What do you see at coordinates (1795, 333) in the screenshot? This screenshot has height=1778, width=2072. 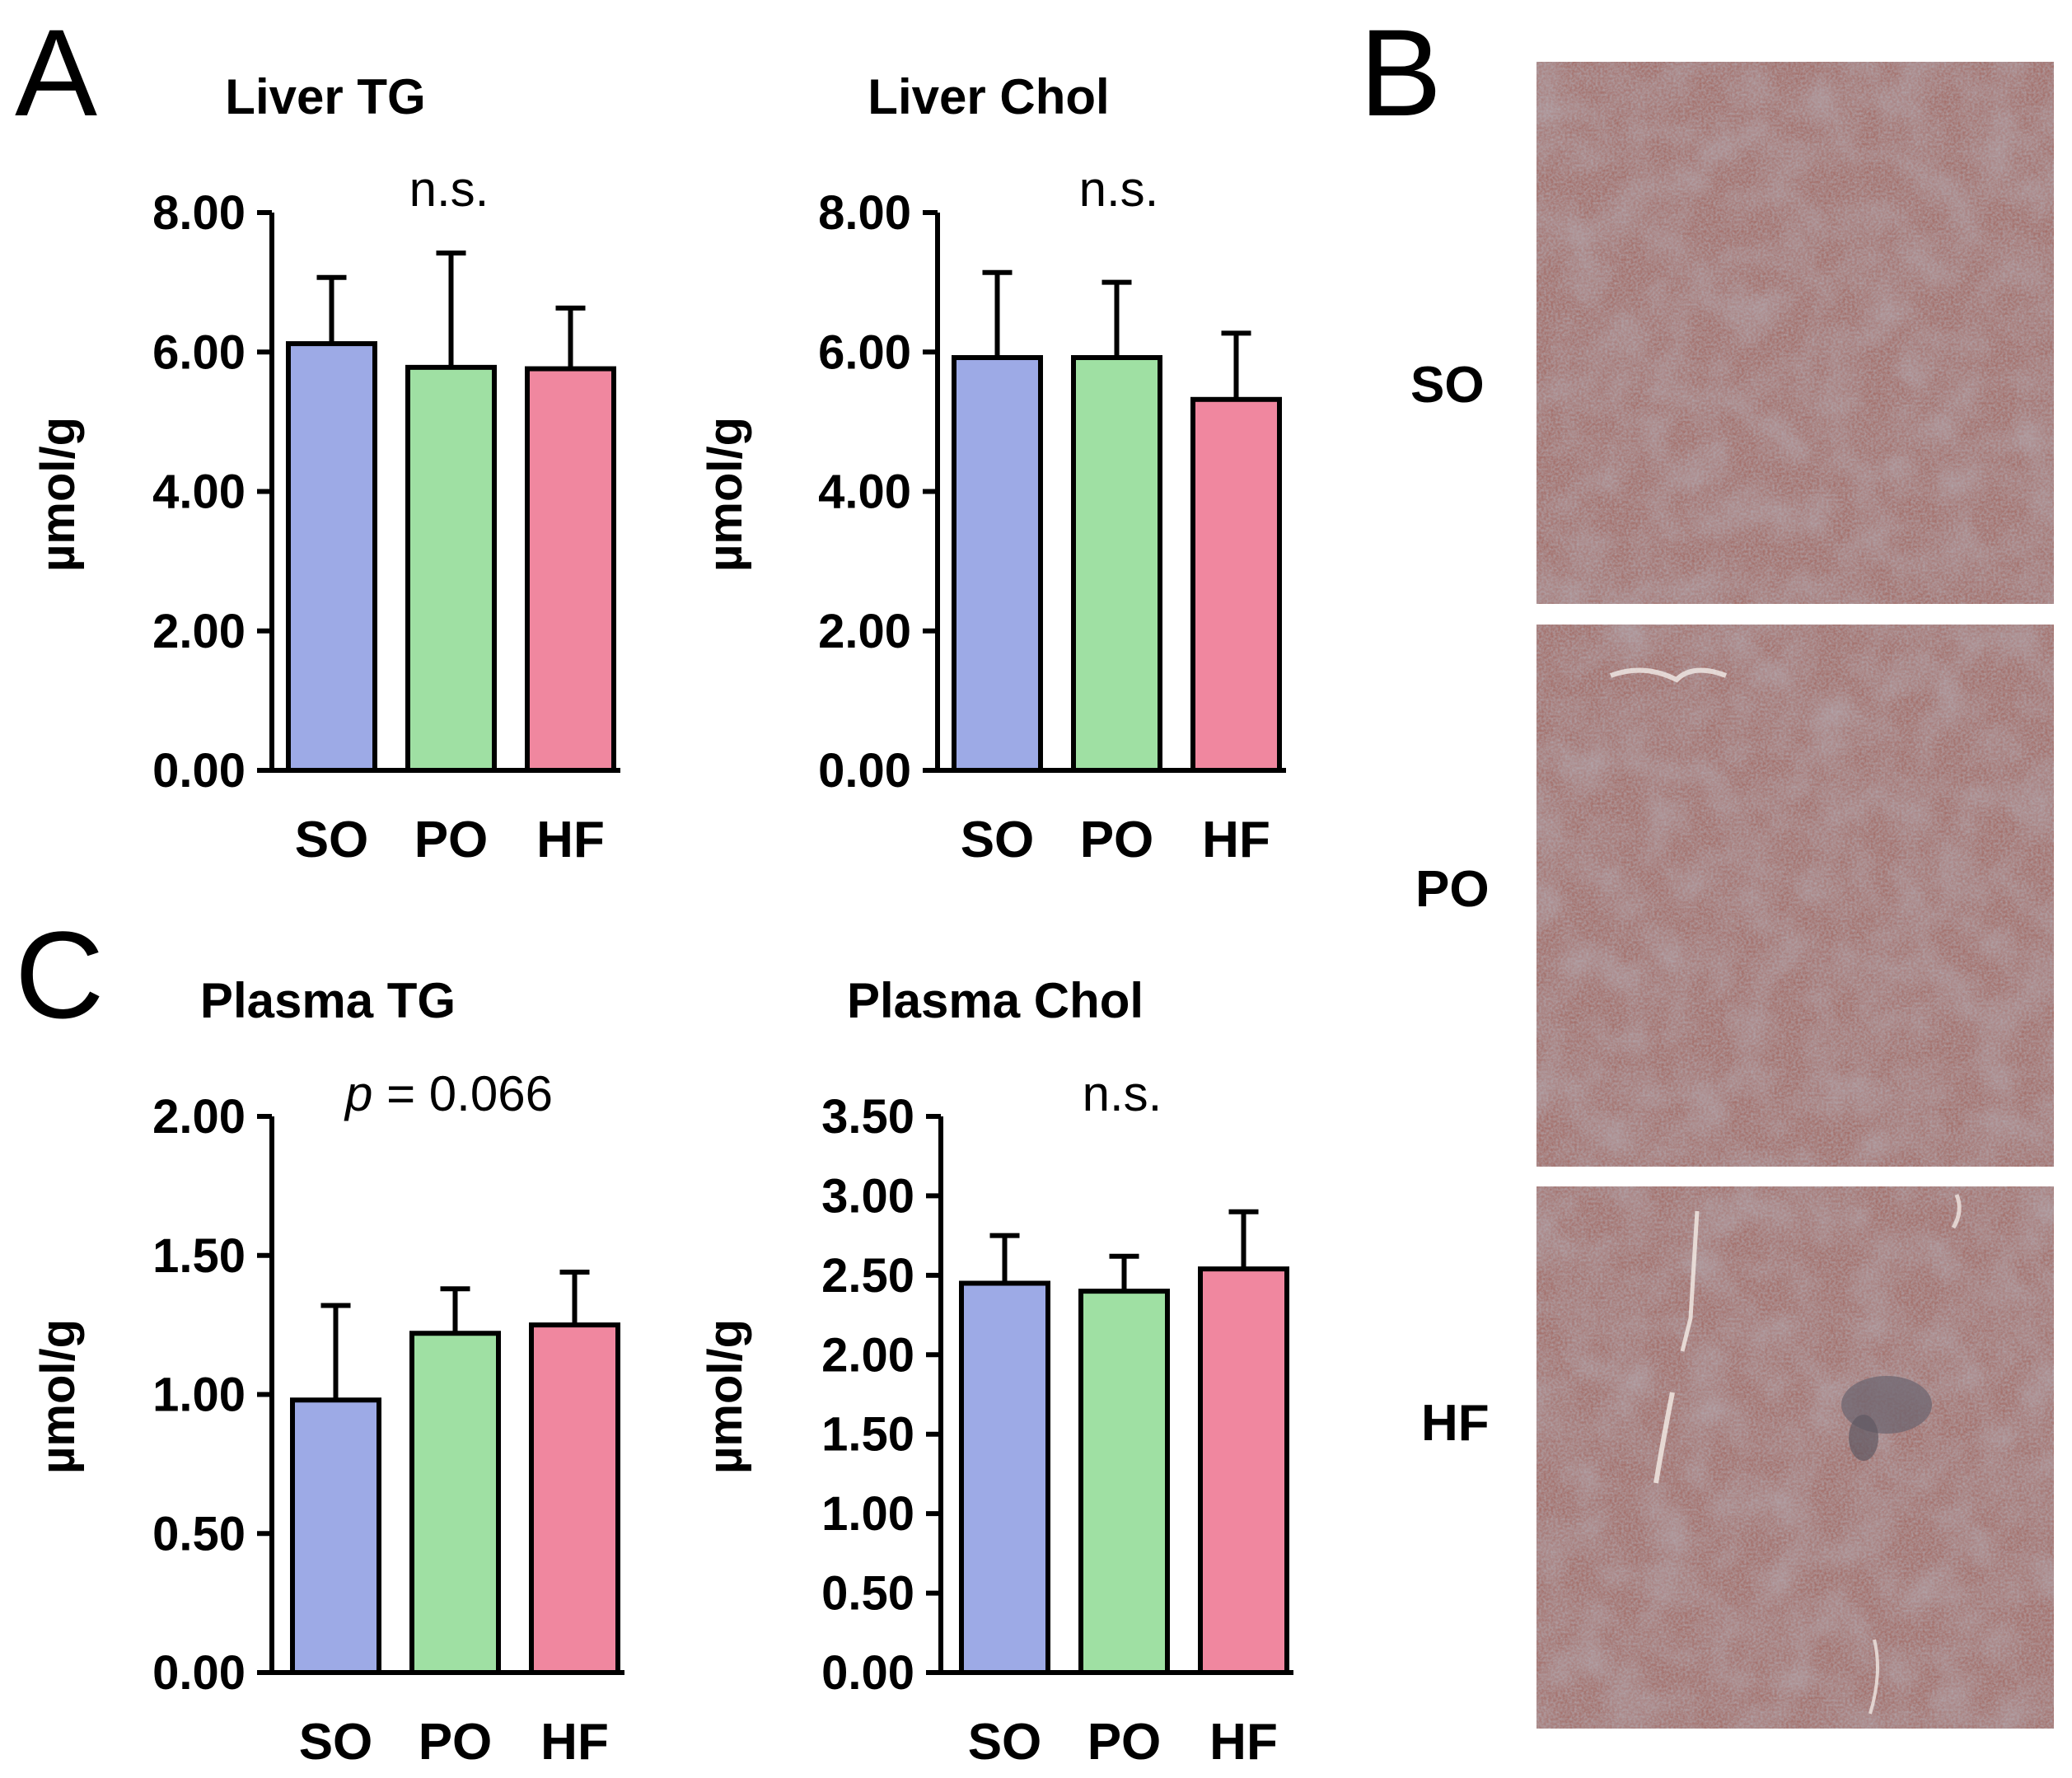 I see `histology-image-so` at bounding box center [1795, 333].